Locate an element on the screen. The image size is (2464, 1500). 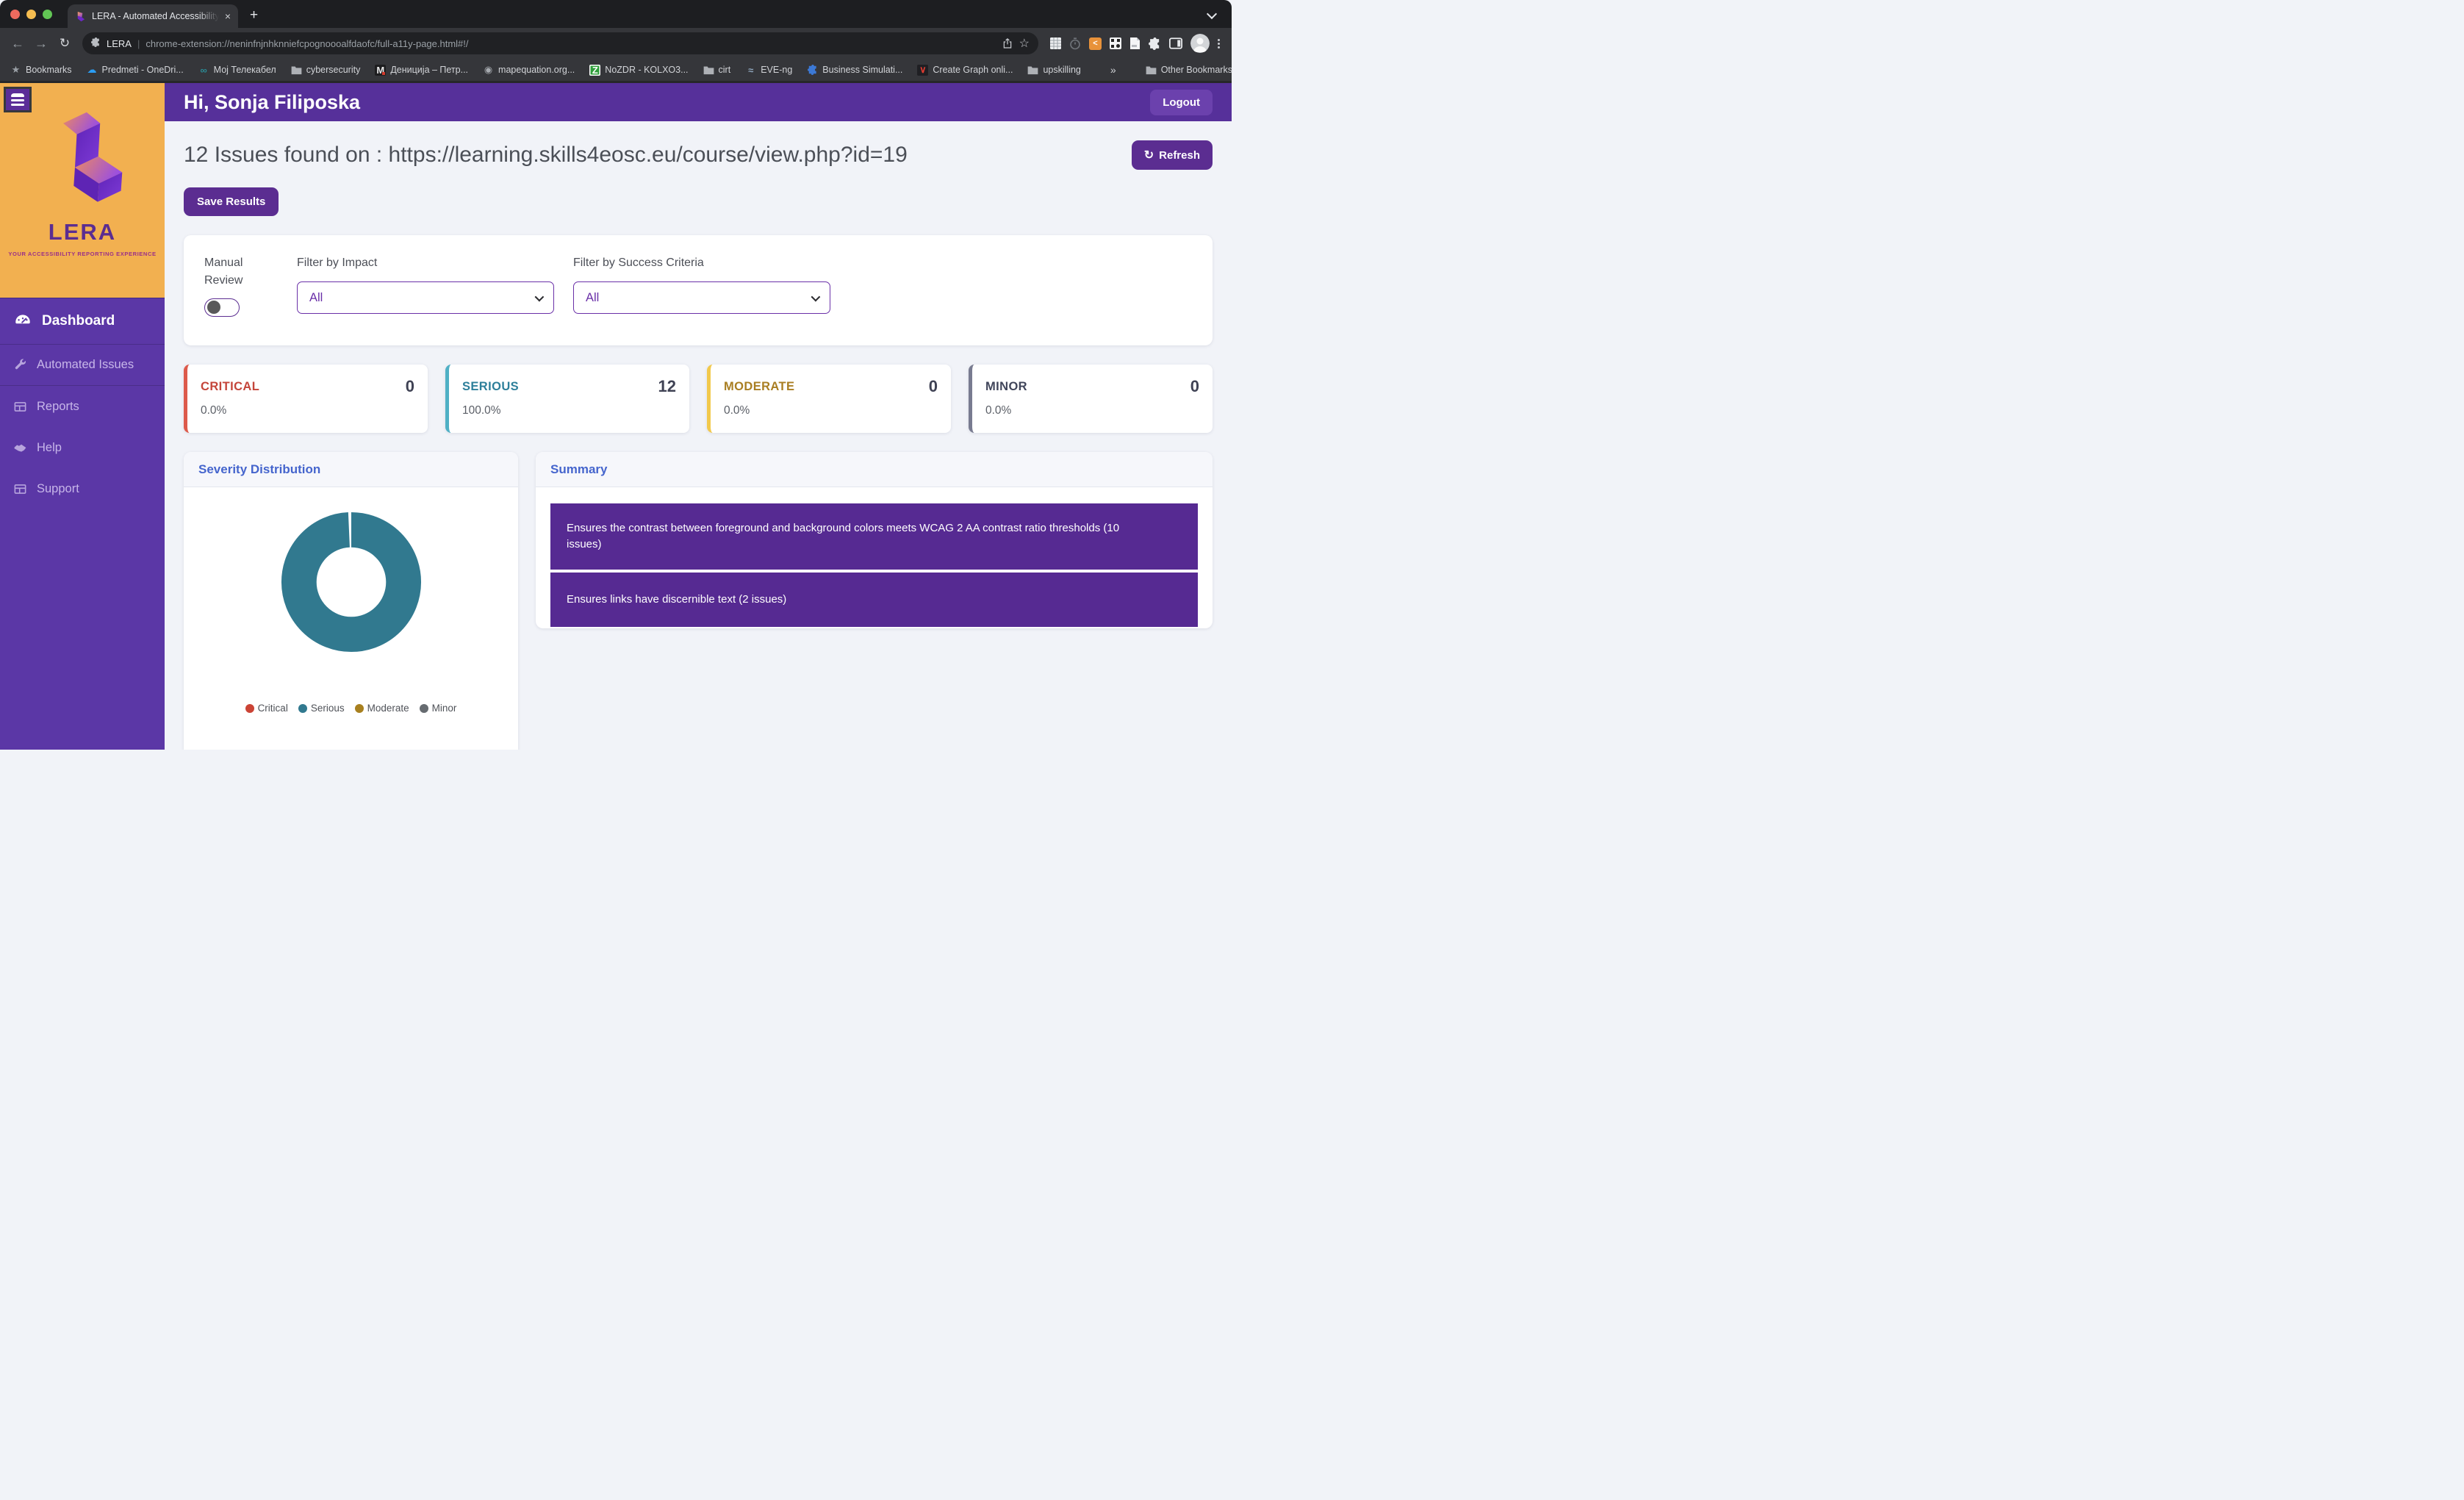
site-favicon: М is located at coordinates (381, 70).